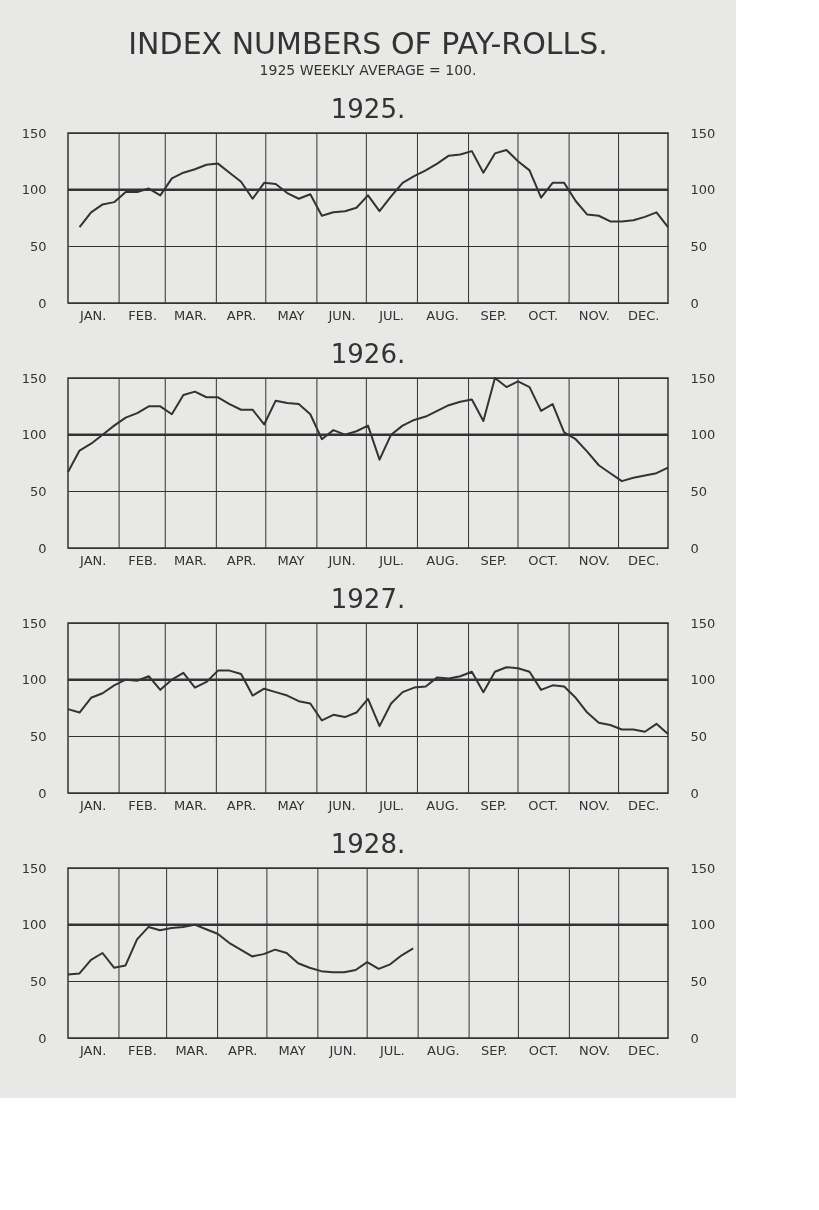 This screenshot has height=1210, width=819. I want to click on chart-title: 1928., so click(368, 844).